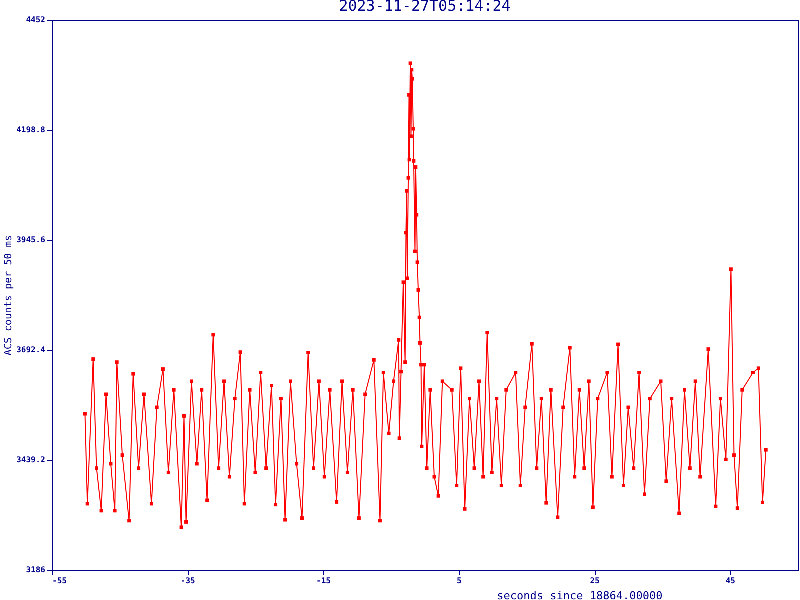  Describe the element at coordinates (36, 570) in the screenshot. I see `y-tick-label: 3186` at that location.